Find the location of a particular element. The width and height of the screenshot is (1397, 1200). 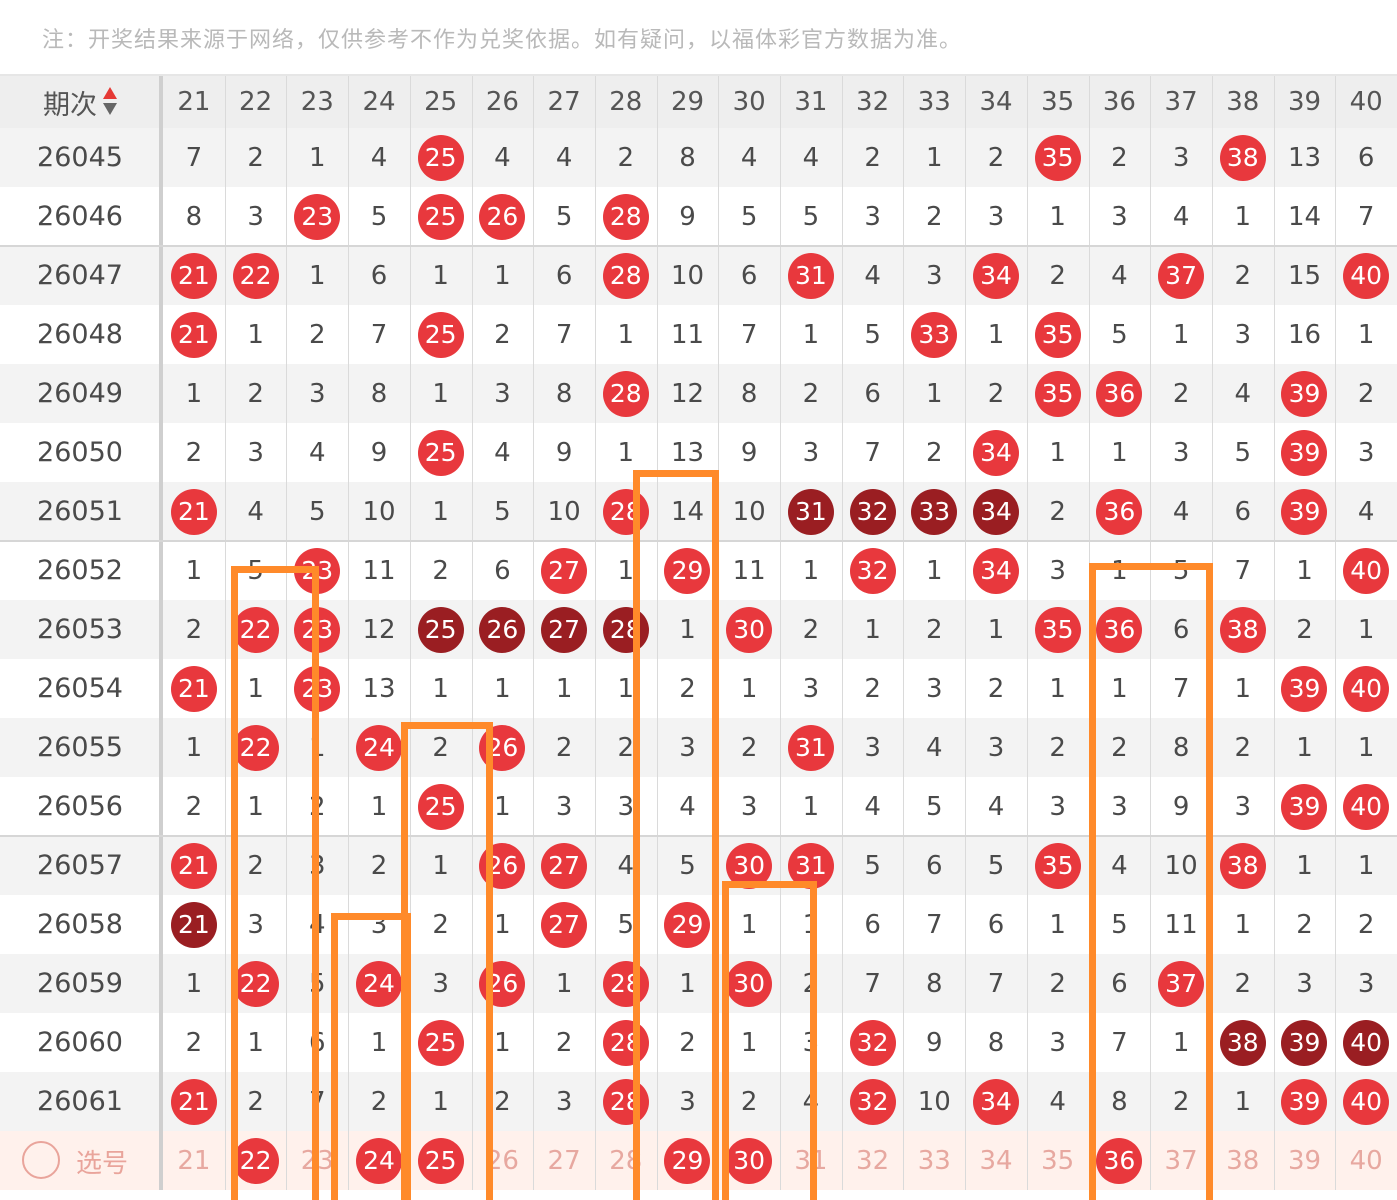

selected-number-ball: 30 is located at coordinates (749, 1160).